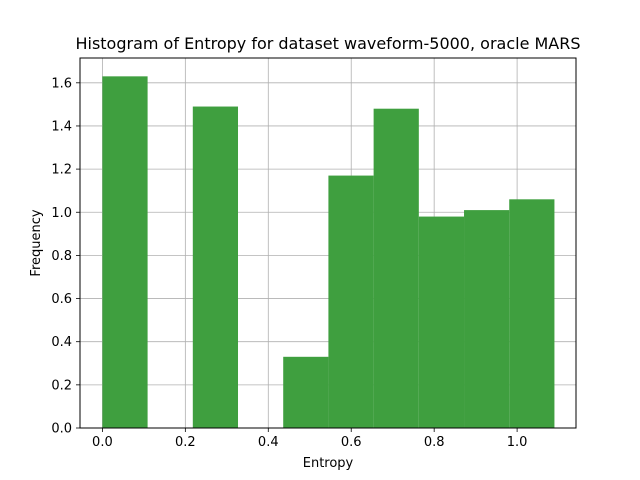 Image resolution: width=640 pixels, height=480 pixels. Describe the element at coordinates (61, 299) in the screenshot. I see `y-tick-label: 0.6` at that location.